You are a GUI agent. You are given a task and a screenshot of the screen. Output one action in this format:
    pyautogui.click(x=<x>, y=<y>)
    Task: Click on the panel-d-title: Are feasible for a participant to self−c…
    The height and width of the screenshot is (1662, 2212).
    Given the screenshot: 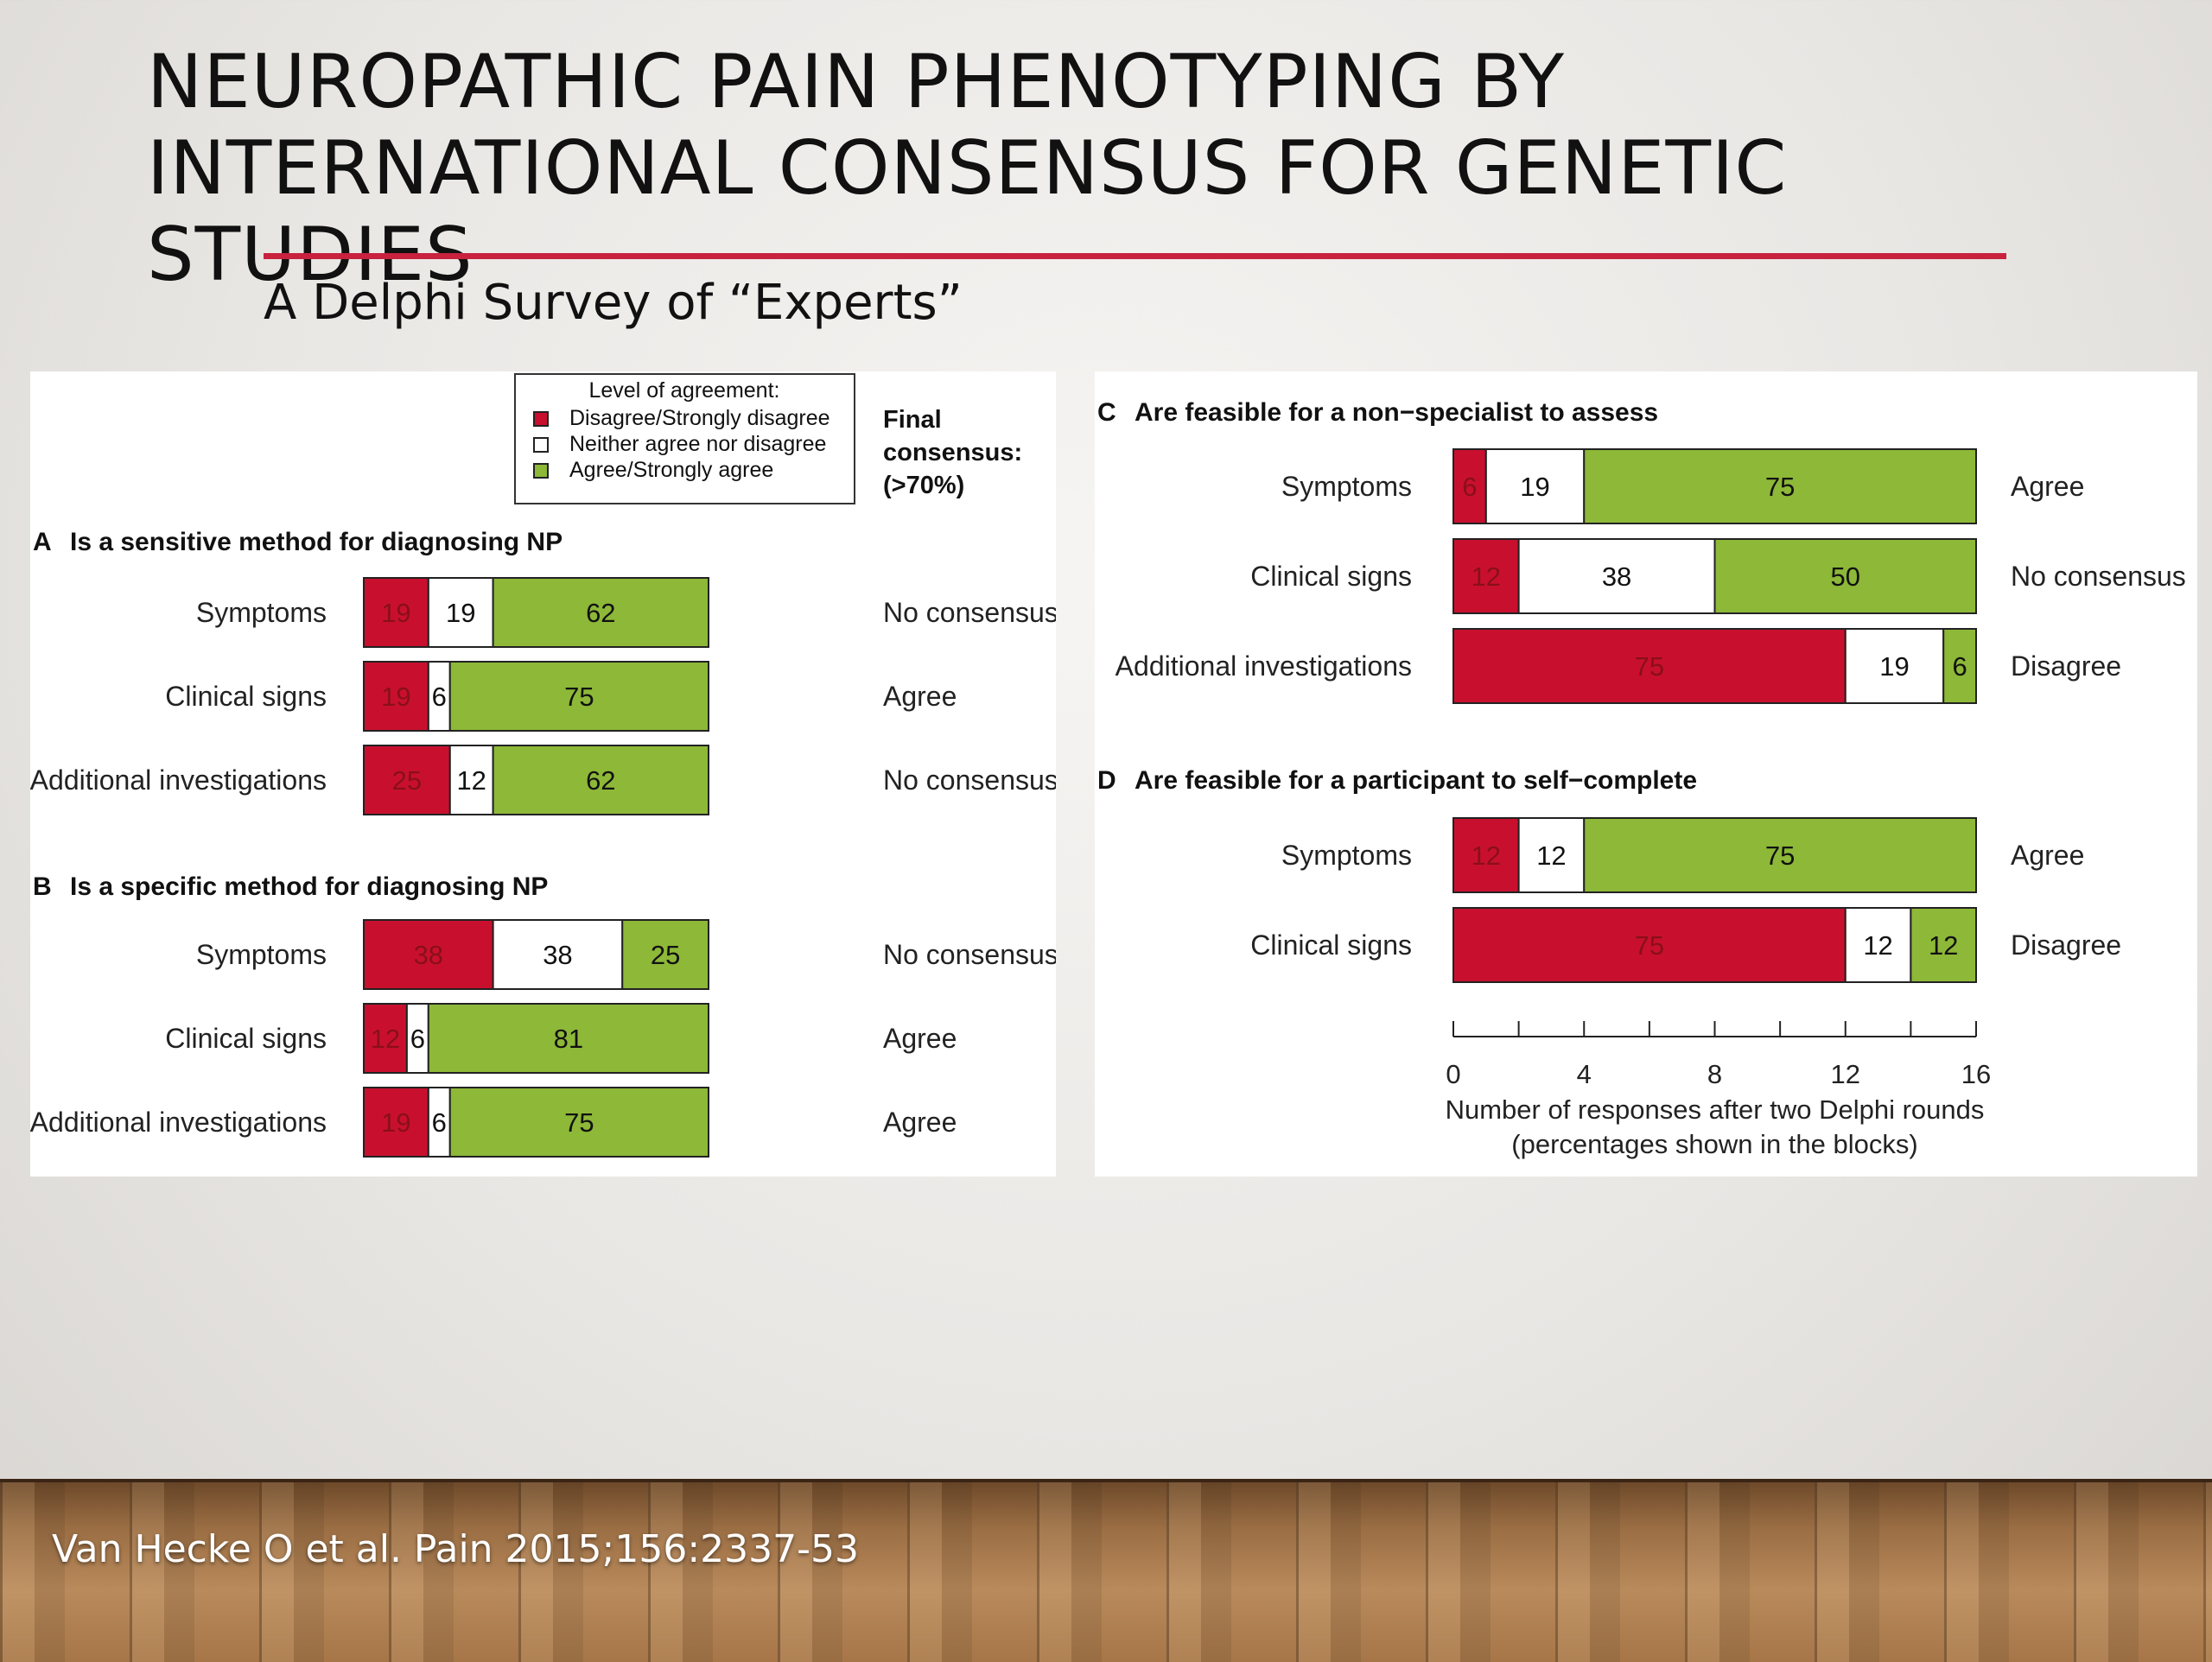 What is the action you would take?
    pyautogui.click(x=1416, y=780)
    